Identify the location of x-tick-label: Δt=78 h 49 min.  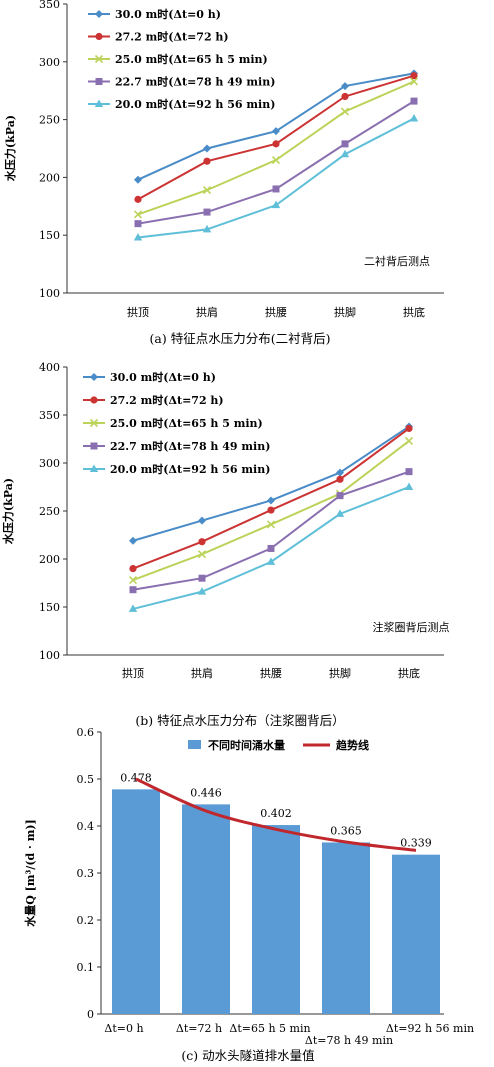
(349, 1040).